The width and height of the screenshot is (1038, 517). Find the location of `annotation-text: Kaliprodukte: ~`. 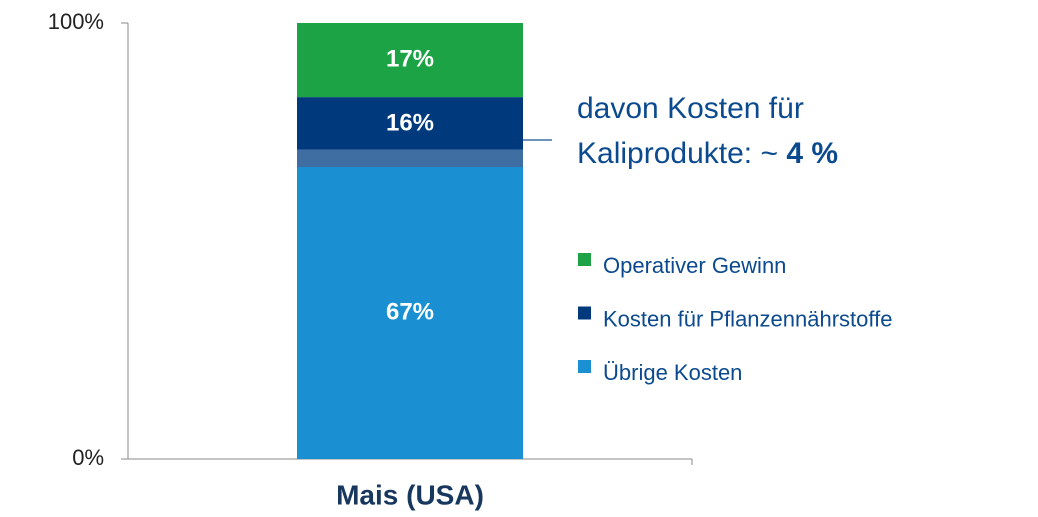

annotation-text: Kaliprodukte: ~ is located at coordinates (677, 153).